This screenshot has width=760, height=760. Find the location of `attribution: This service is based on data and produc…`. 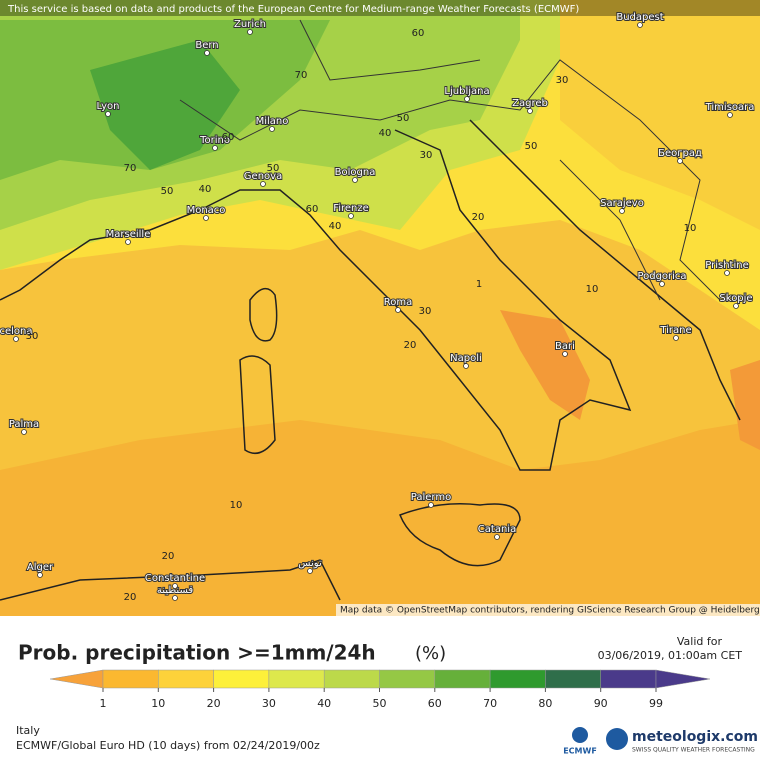

attribution: This service is based on data and produc… is located at coordinates (293, 9).